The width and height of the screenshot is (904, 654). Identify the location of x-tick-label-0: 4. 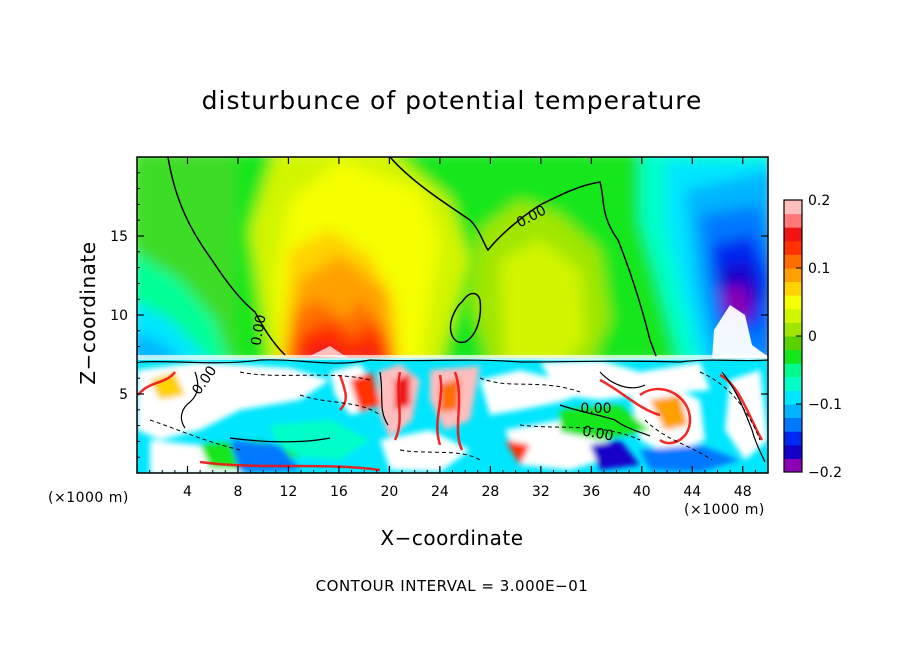
(187, 492).